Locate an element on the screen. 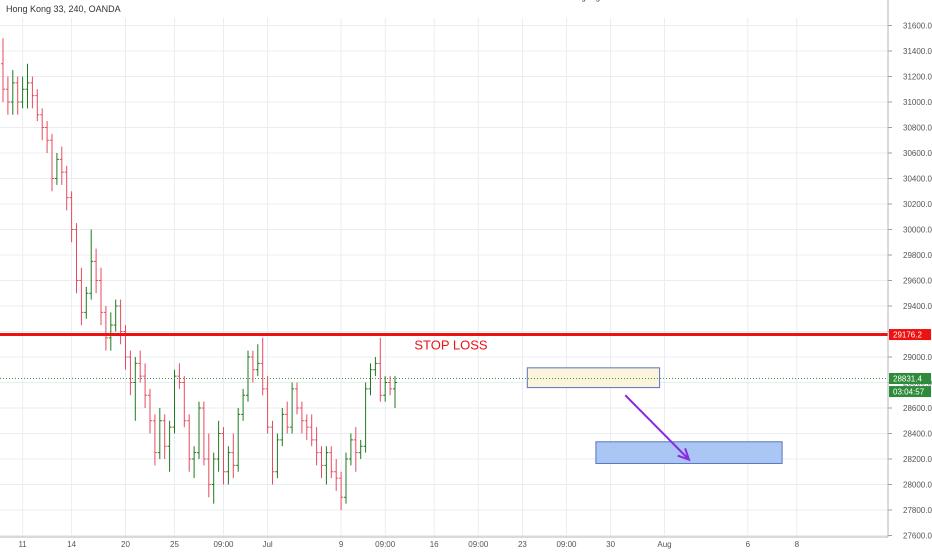  time-tick-label: Aug is located at coordinates (664, 544).